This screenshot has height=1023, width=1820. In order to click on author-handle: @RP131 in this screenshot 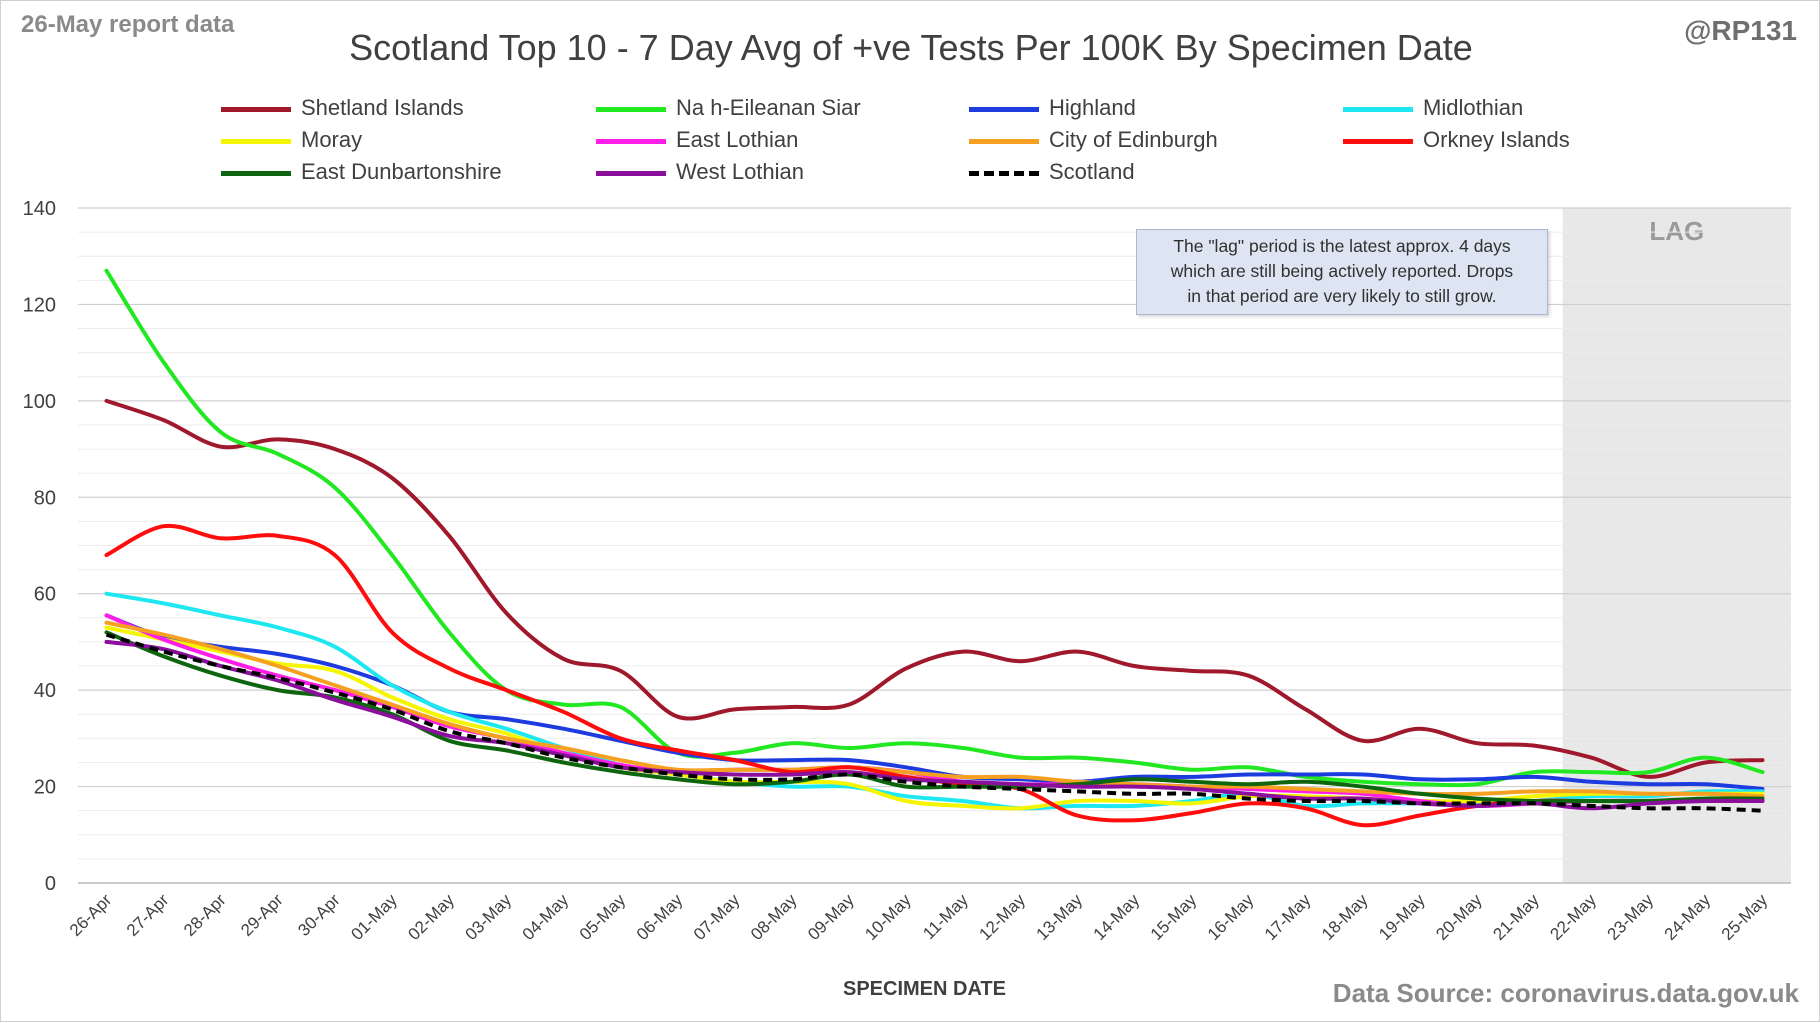, I will do `click(1740, 30)`.